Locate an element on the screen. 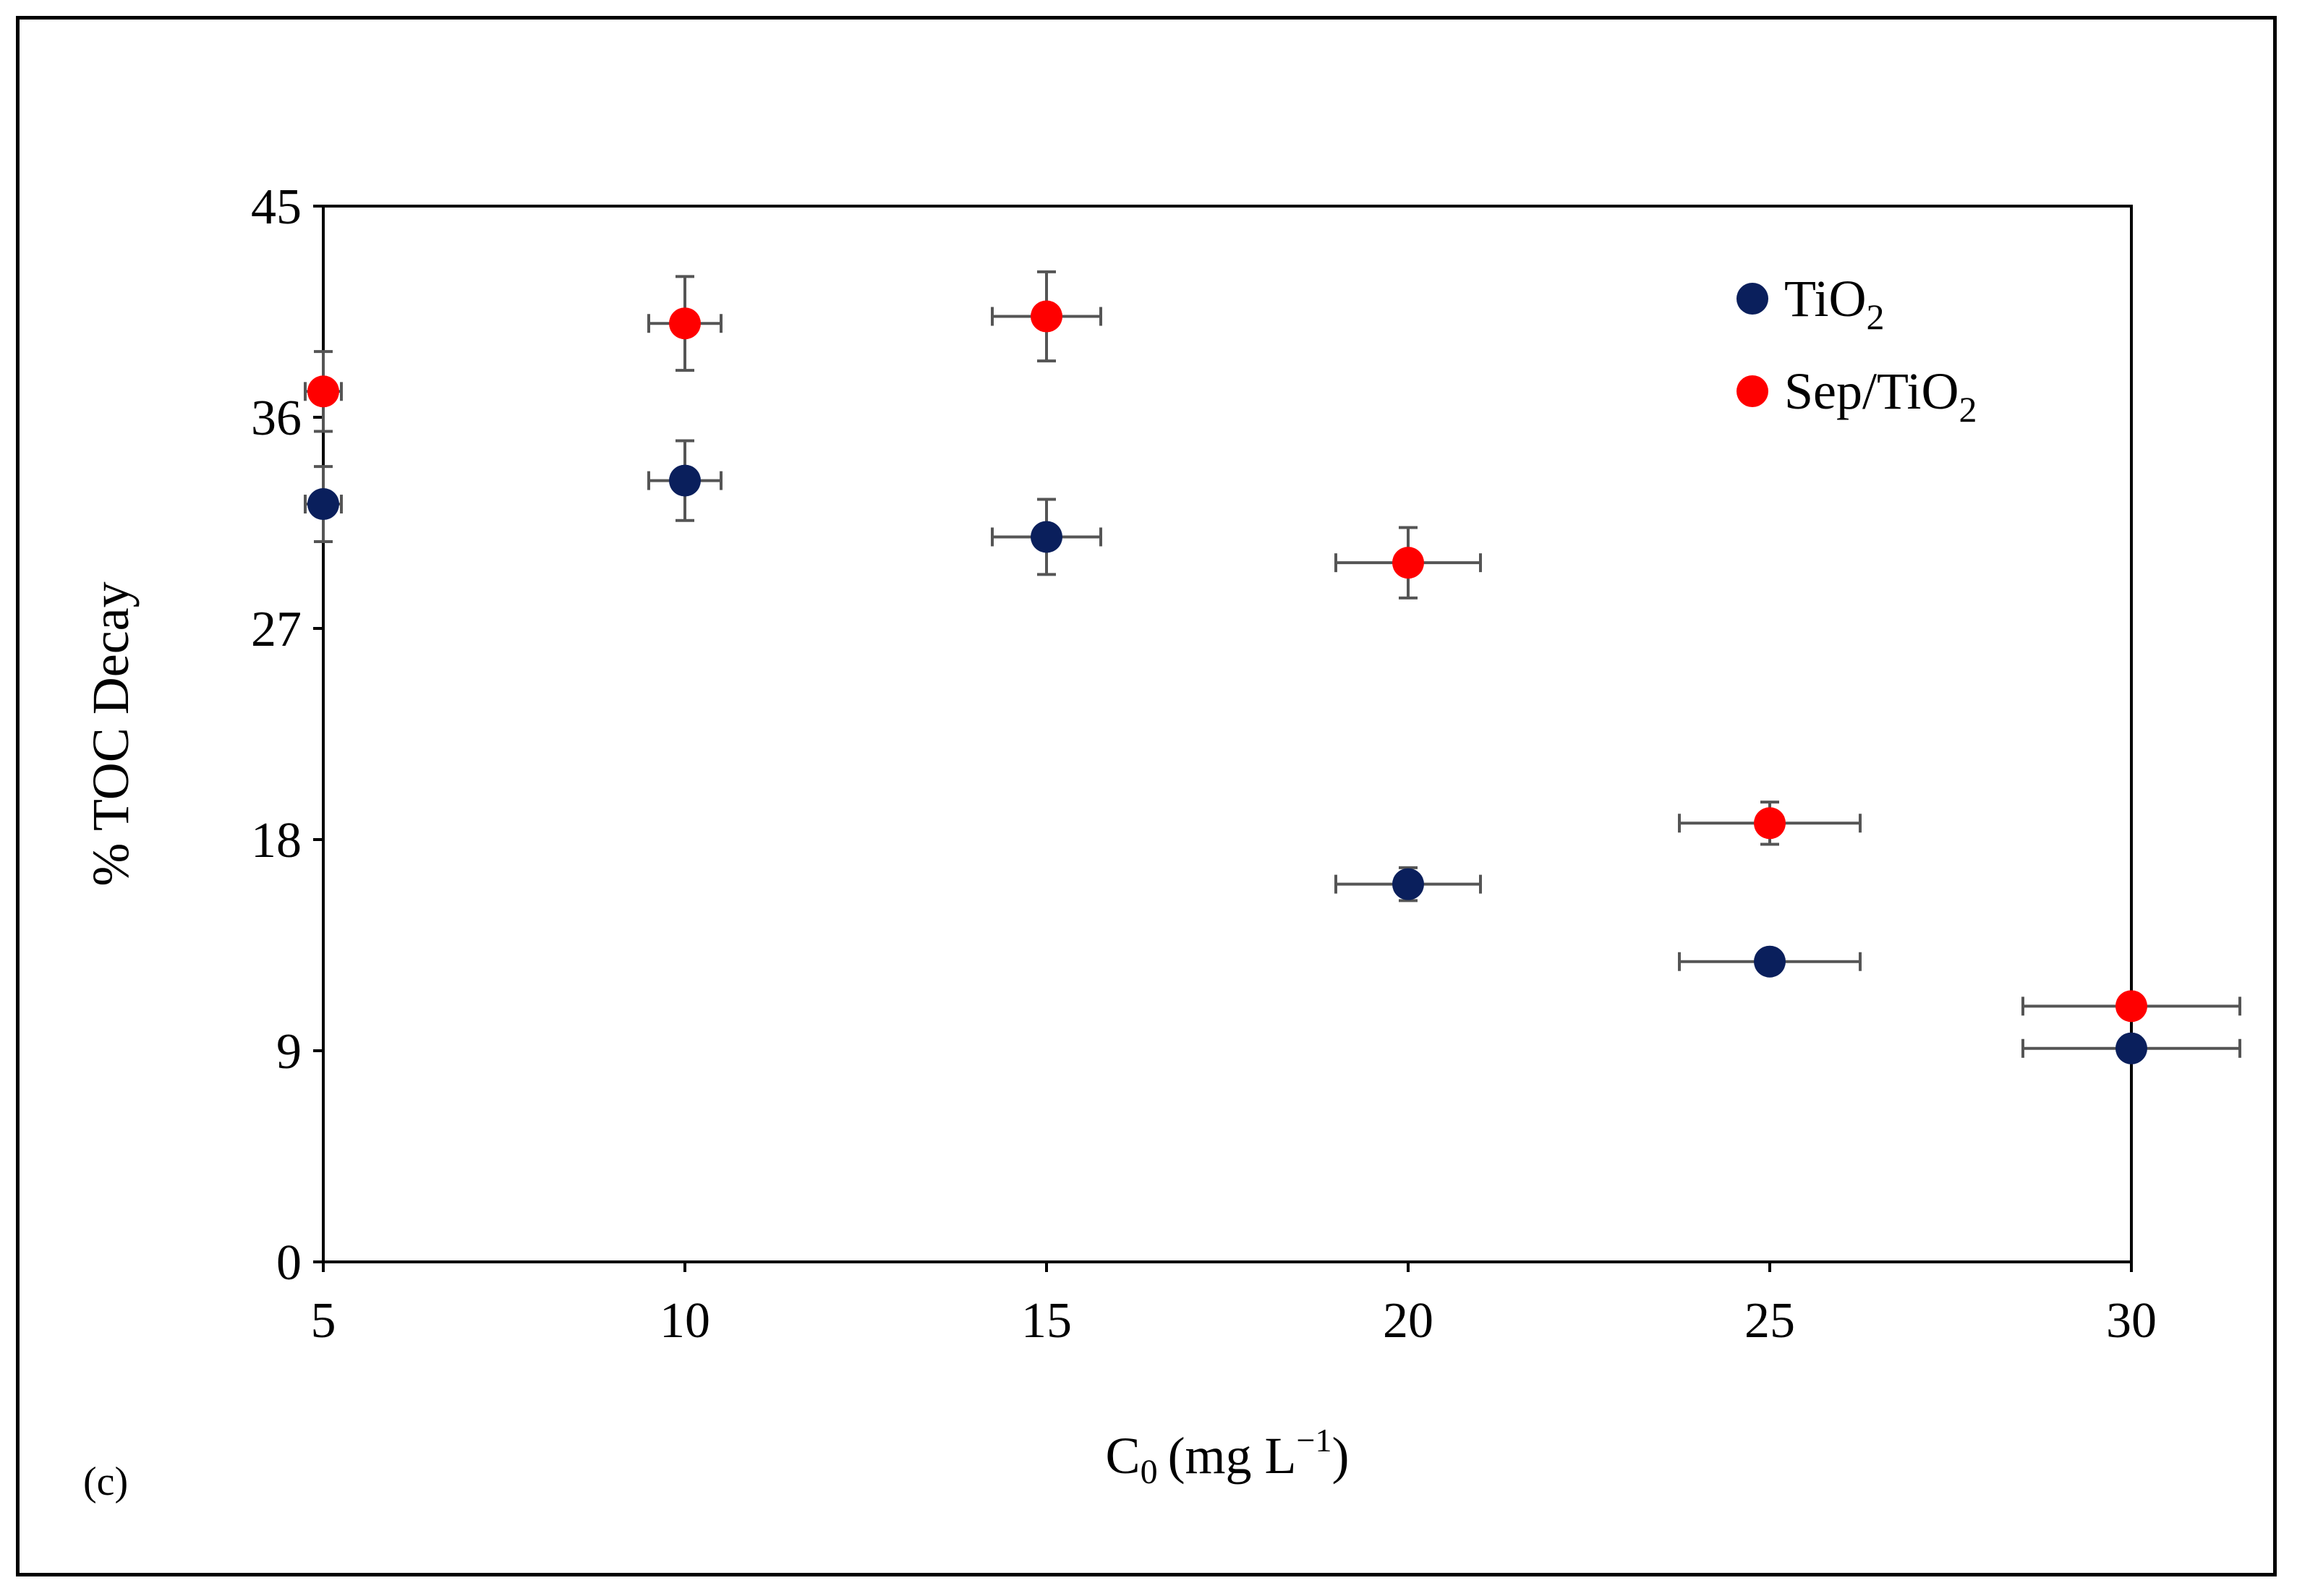 The height and width of the screenshot is (1596, 2297). x-tick-label: 25 is located at coordinates (1769, 1321).